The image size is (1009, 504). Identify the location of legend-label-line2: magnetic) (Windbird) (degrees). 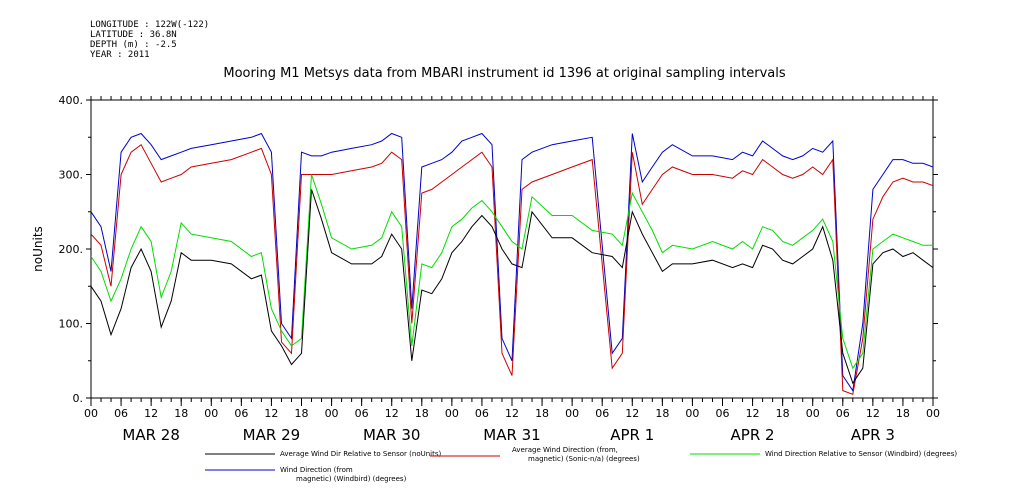
(351, 479).